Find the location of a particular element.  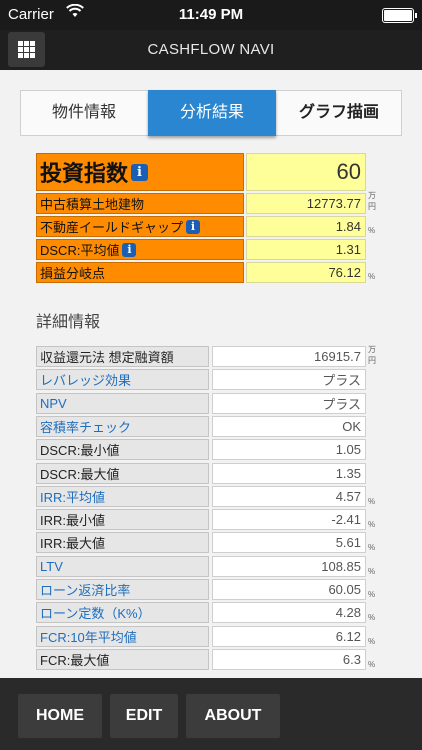

summary-value: 12773.77 is located at coordinates (306, 203).